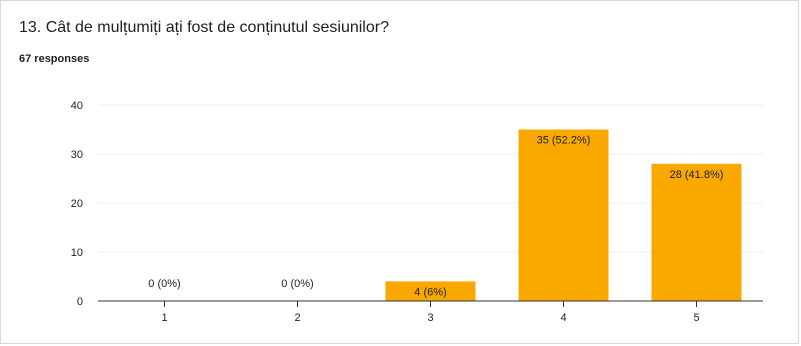 Image resolution: width=801 pixels, height=346 pixels. I want to click on data-label: 4 (6%), so click(430, 292).